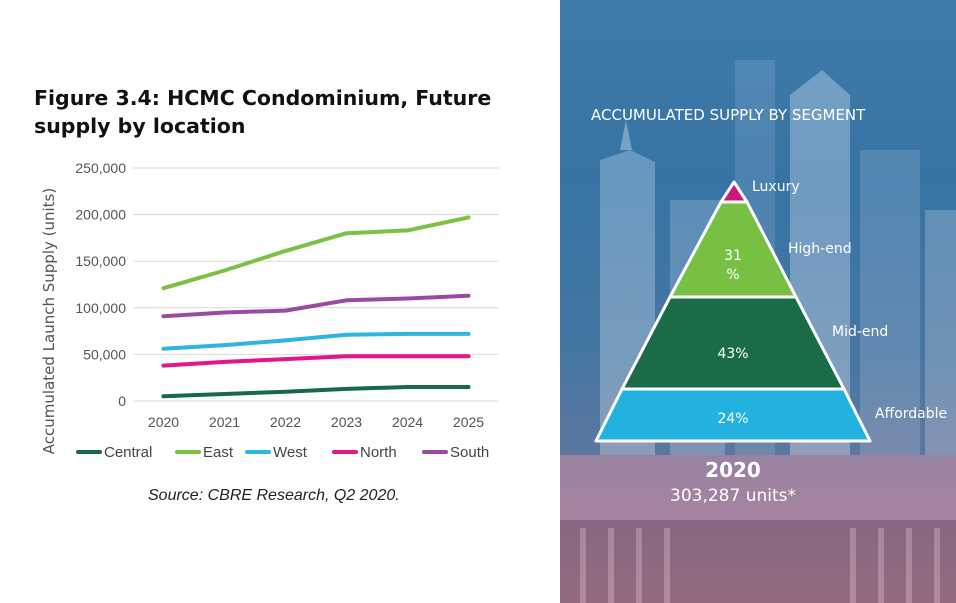 Image resolution: width=956 pixels, height=603 pixels. Describe the element at coordinates (733, 470) in the screenshot. I see `year-label: 2020` at that location.